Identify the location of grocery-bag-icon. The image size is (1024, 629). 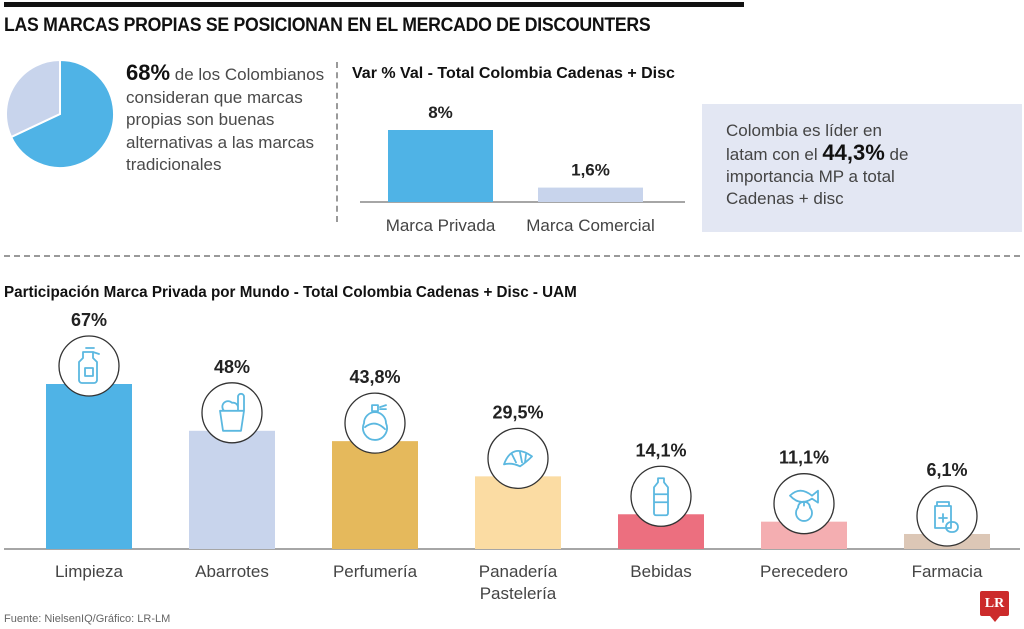
(232, 412).